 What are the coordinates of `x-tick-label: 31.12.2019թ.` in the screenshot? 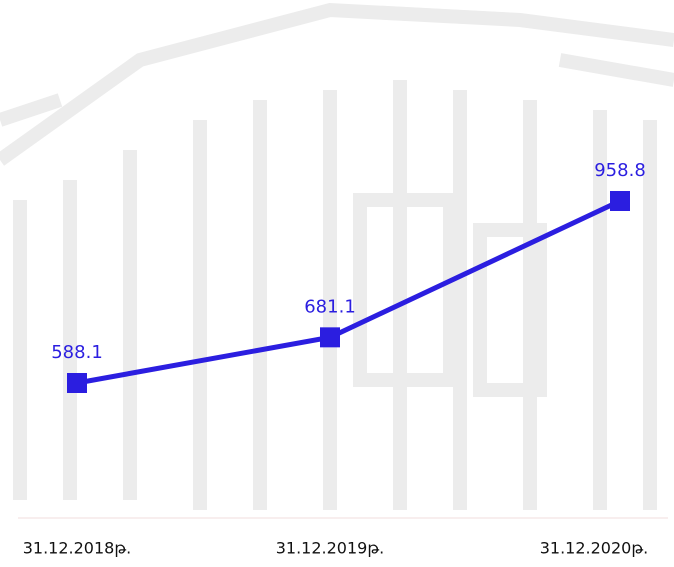 It's located at (330, 548).